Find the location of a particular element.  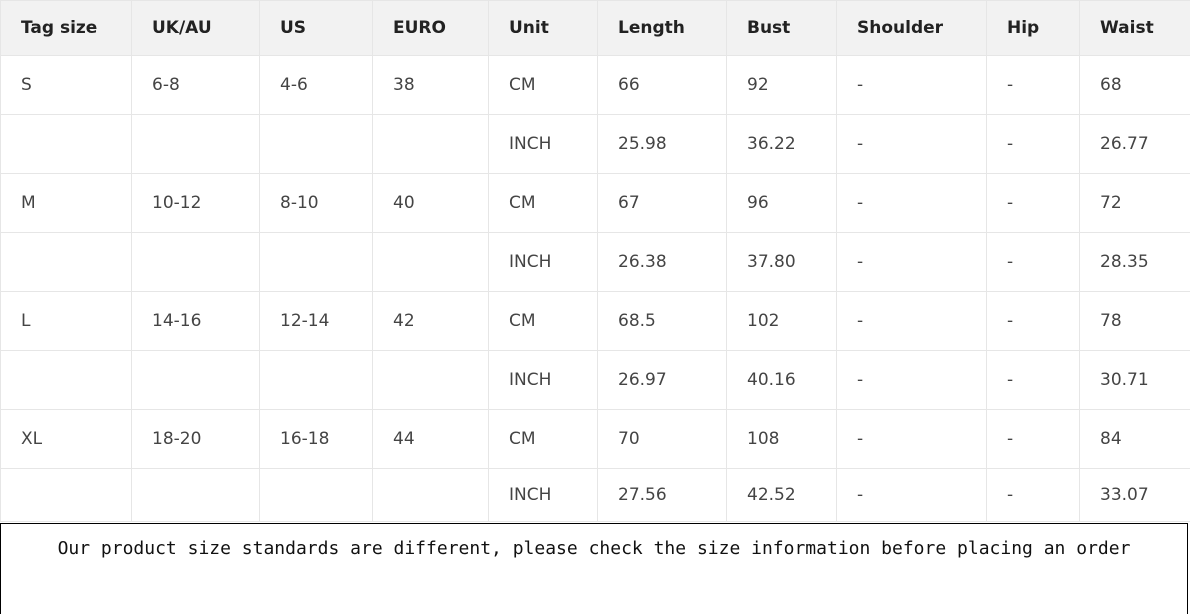

table-cell: 14-16 is located at coordinates (195, 321).